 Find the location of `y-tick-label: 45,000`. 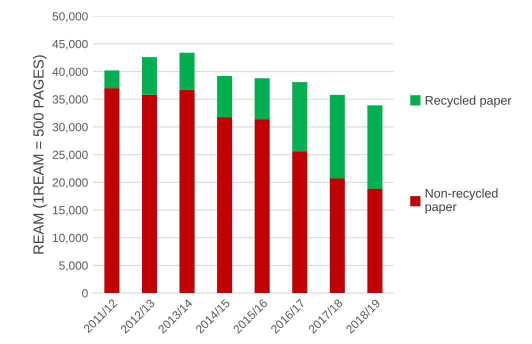

y-tick-label: 45,000 is located at coordinates (70, 45).